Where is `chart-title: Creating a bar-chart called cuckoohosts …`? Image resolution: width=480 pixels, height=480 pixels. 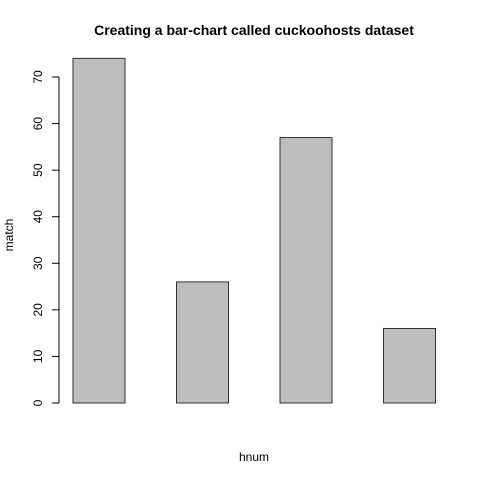 chart-title: Creating a bar-chart called cuckoohosts … is located at coordinates (254, 30).